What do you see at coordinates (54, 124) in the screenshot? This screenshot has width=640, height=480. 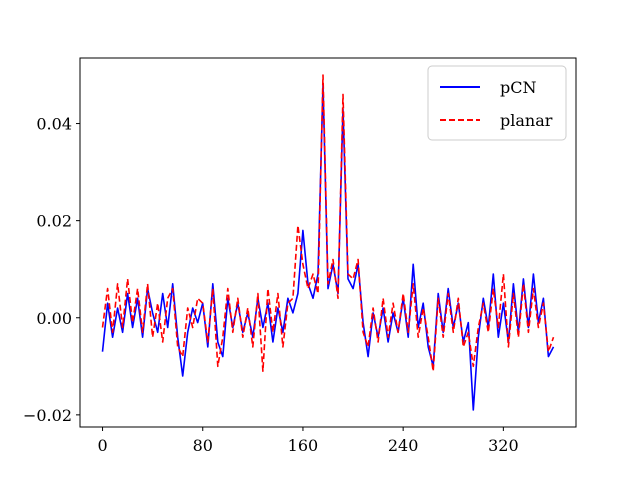 I see `y-tick-label: 0.04` at bounding box center [54, 124].